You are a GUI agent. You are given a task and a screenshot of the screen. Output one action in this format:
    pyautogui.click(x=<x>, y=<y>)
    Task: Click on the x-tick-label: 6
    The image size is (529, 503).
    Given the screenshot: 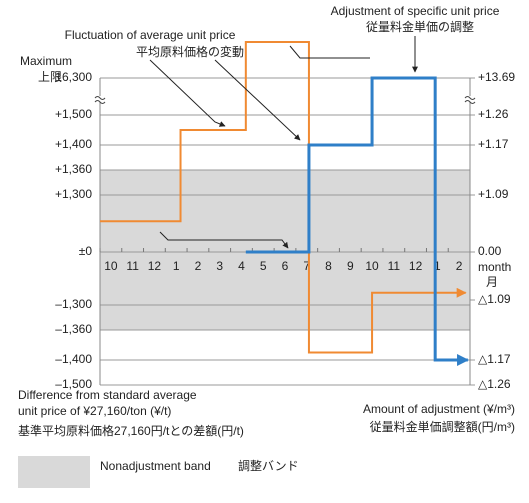 What is the action you would take?
    pyautogui.click(x=285, y=266)
    